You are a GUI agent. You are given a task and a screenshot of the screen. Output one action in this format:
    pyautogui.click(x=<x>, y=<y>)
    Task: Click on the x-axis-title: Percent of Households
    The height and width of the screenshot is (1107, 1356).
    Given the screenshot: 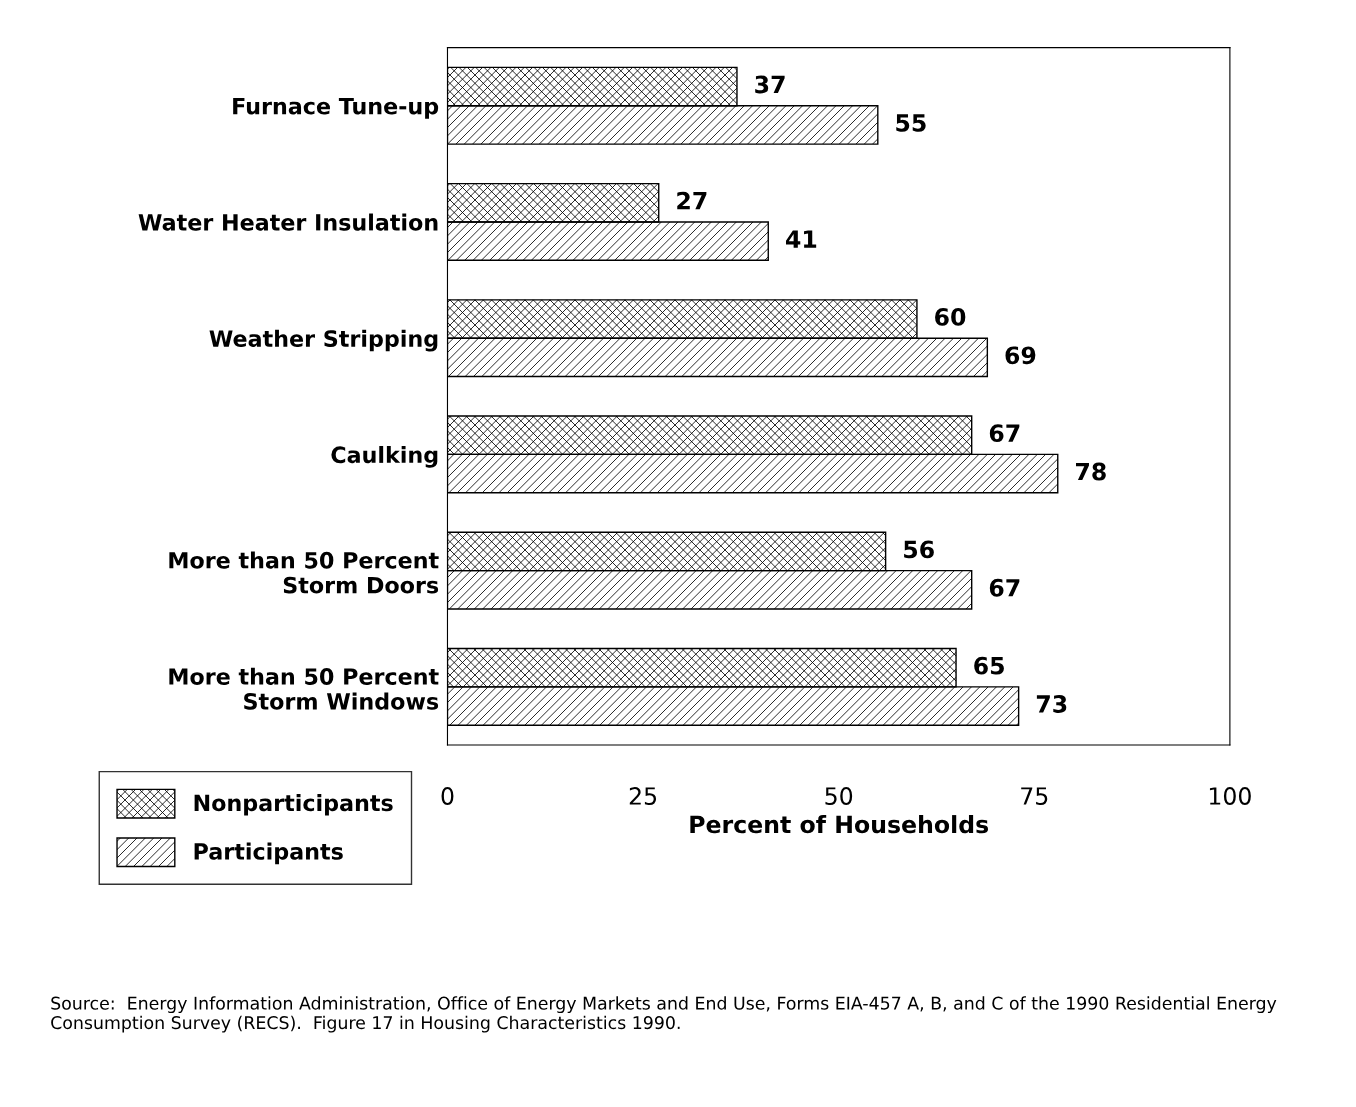 What is the action you would take?
    pyautogui.click(x=839, y=824)
    